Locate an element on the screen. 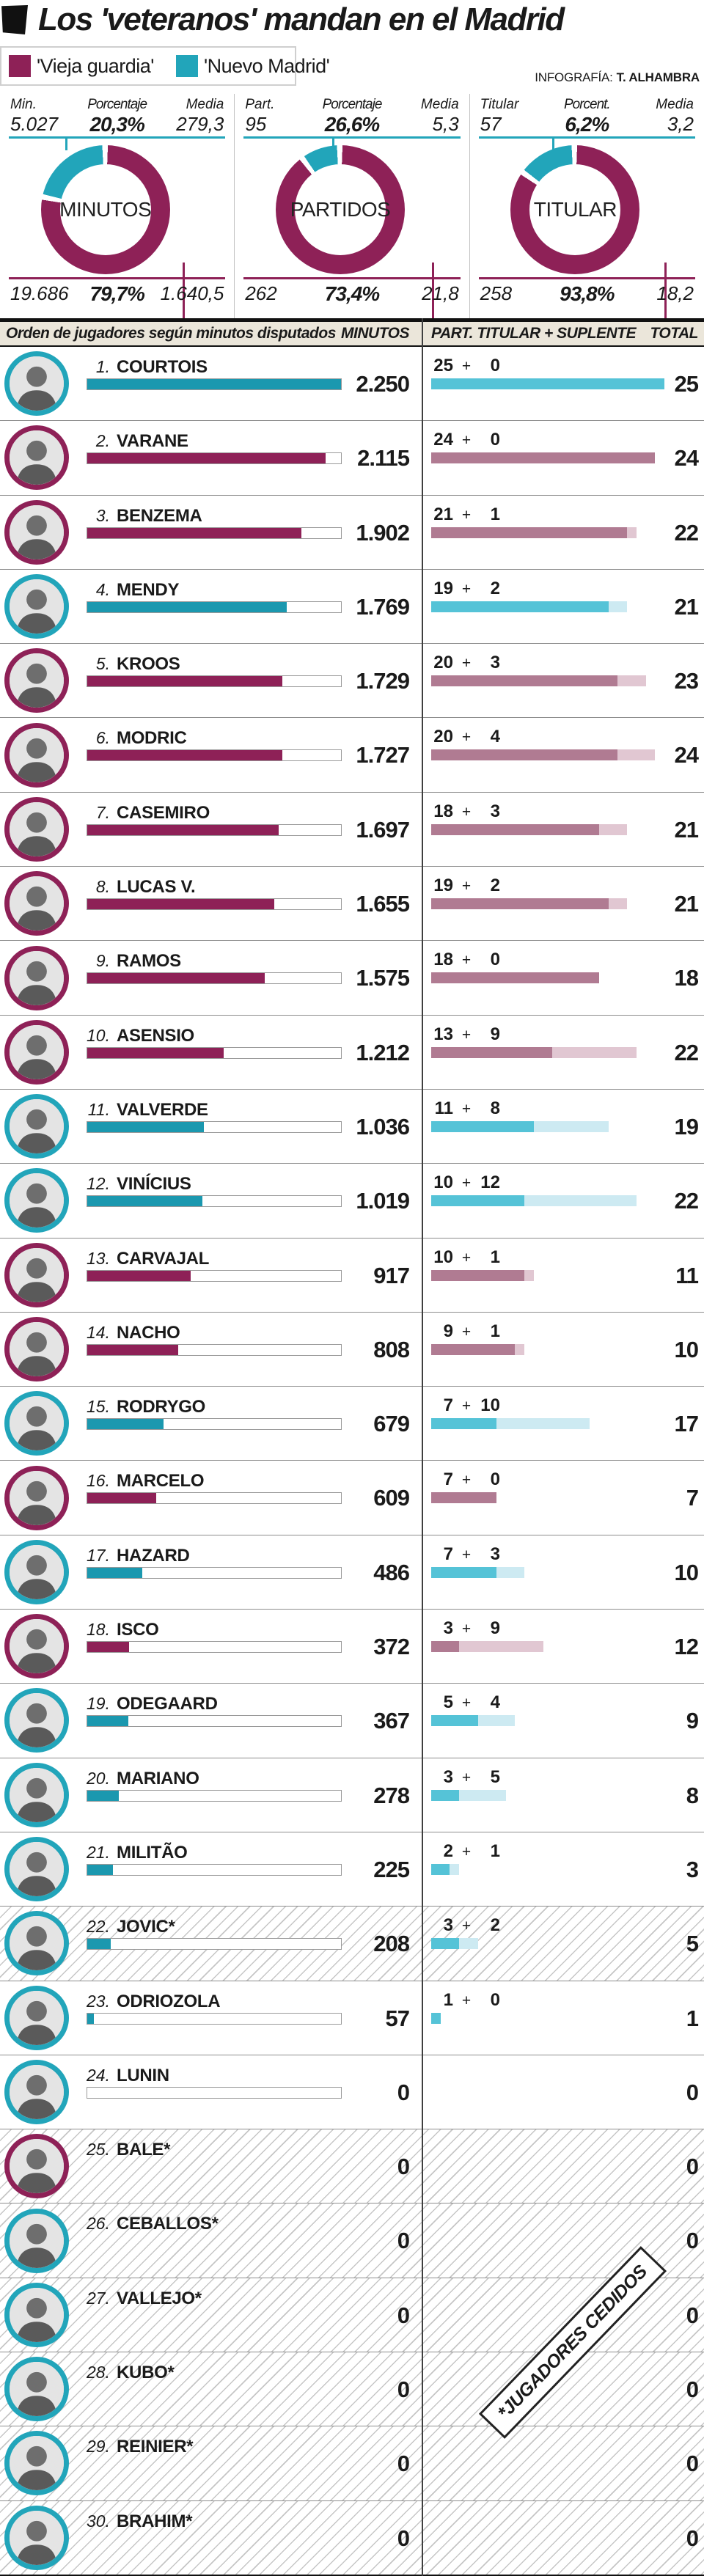 The width and height of the screenshot is (704, 2576). table-header-minutes: MINUTOS is located at coordinates (375, 333).